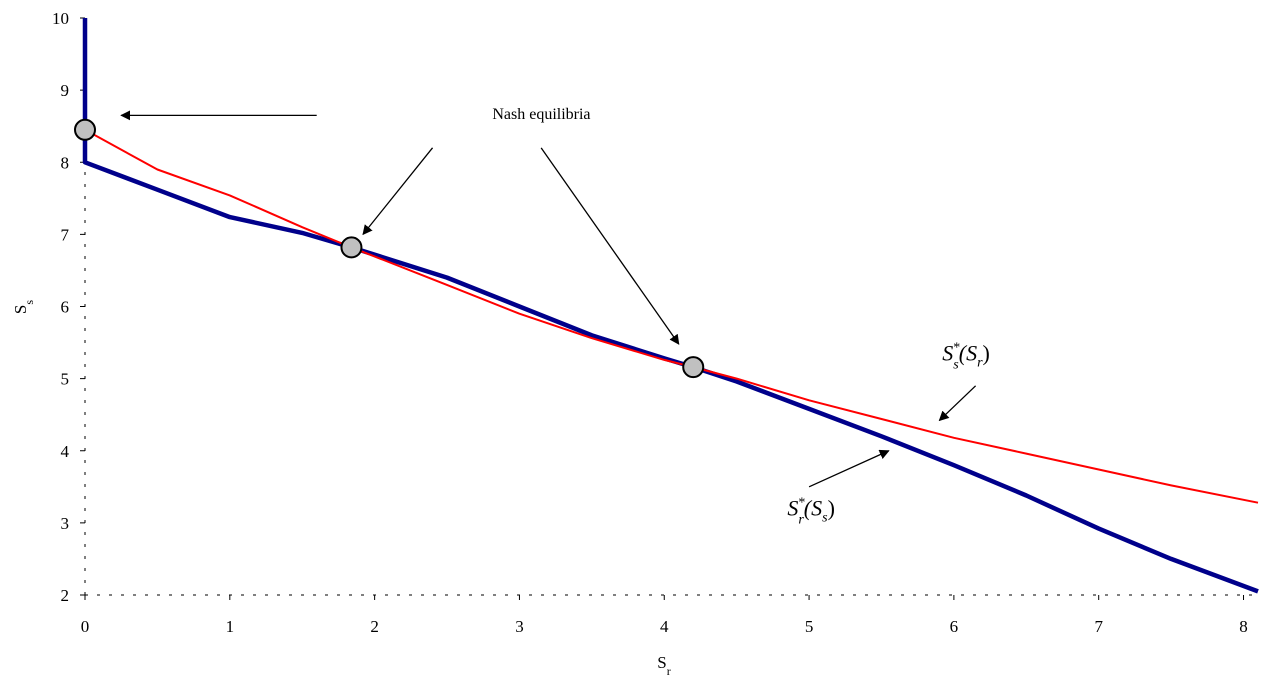 This screenshot has width=1267, height=686. Describe the element at coordinates (1098, 626) in the screenshot. I see `x-tick-label: 7` at that location.